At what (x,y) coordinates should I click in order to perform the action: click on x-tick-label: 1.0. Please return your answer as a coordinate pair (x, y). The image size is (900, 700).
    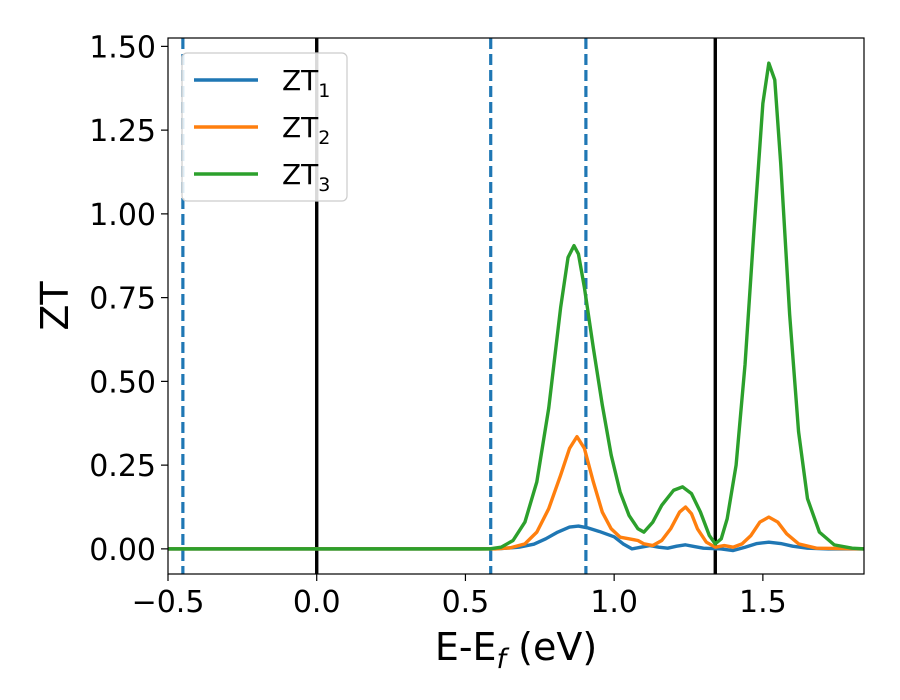
    Looking at the image, I should click on (614, 602).